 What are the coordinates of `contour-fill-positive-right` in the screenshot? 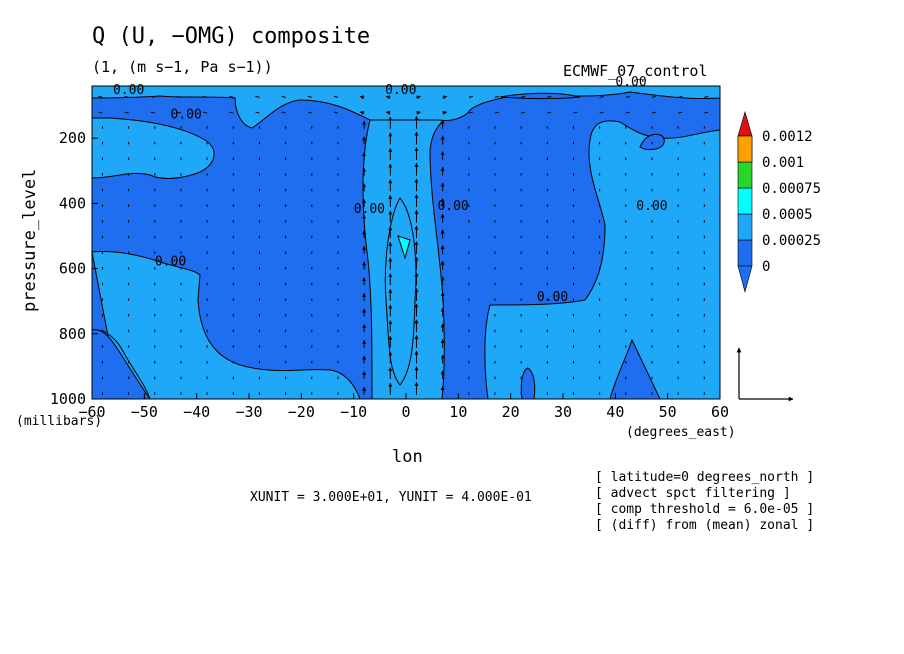 It's located at (602, 259).